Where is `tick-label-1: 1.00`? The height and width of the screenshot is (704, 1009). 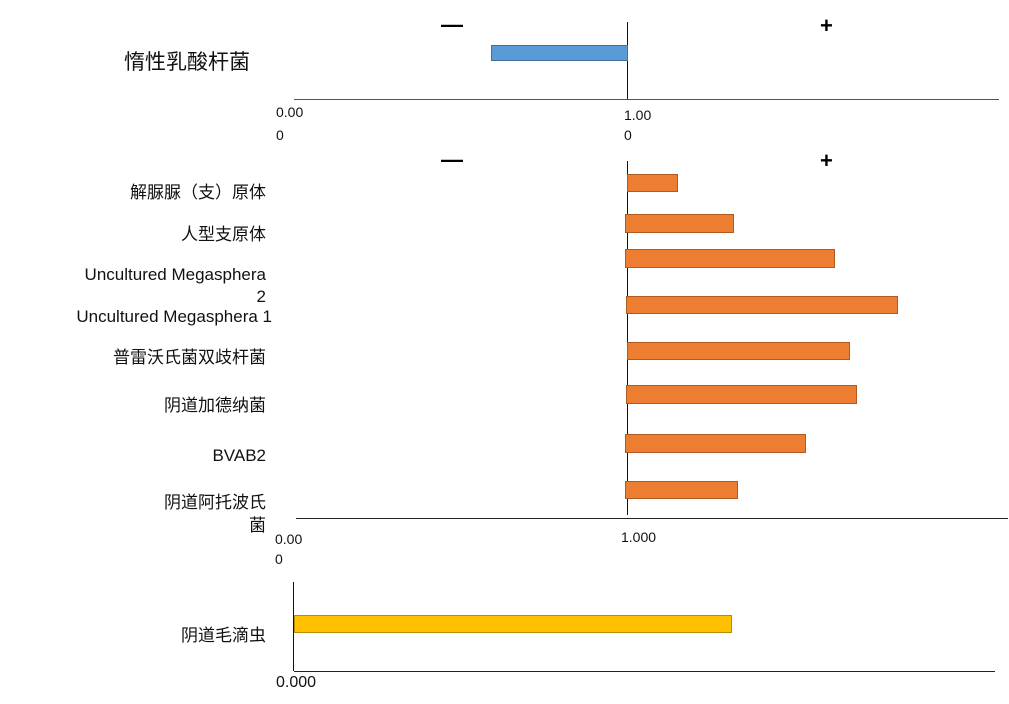
tick-label-1: 1.00 is located at coordinates (638, 115).